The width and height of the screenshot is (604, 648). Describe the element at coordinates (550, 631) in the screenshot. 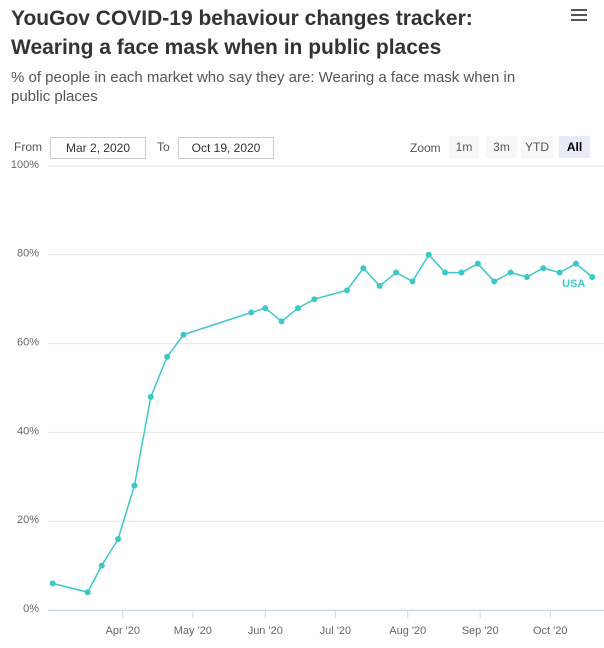

I see `x-tick-label: Oct '20` at that location.